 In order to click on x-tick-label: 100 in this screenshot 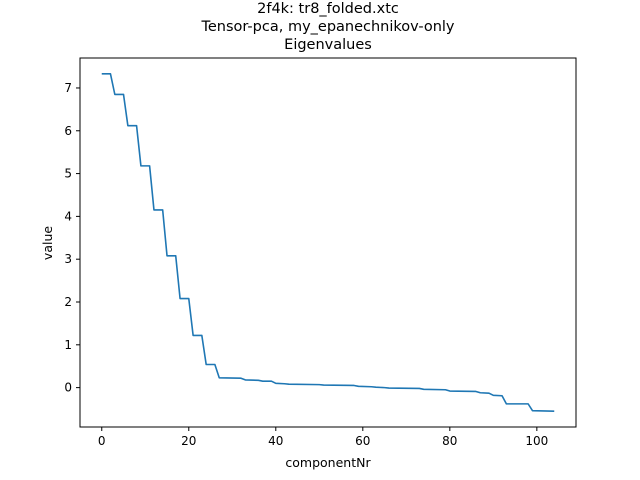, I will do `click(536, 441)`.